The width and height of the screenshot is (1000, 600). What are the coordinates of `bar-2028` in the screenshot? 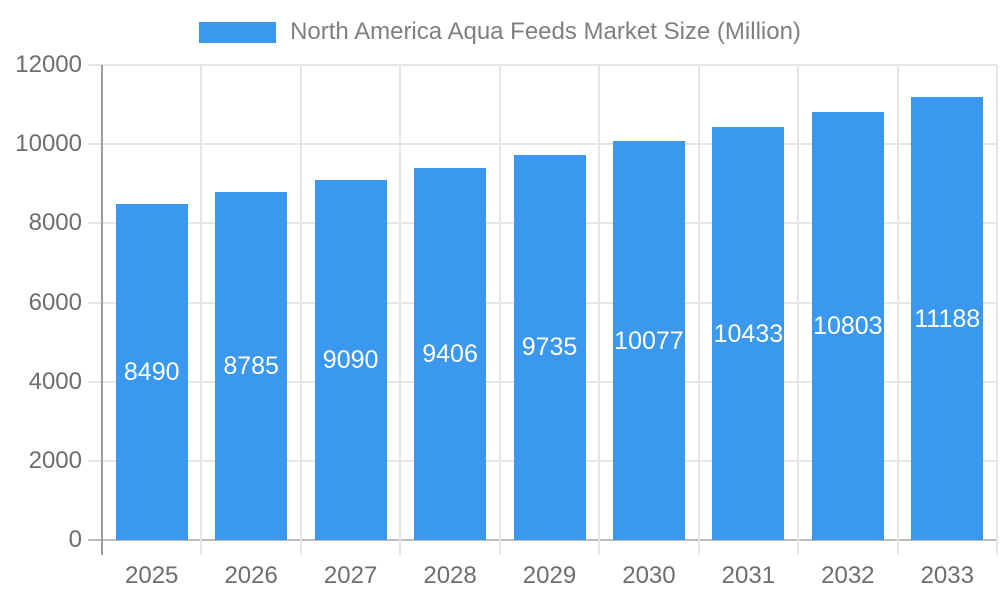 It's located at (450, 353).